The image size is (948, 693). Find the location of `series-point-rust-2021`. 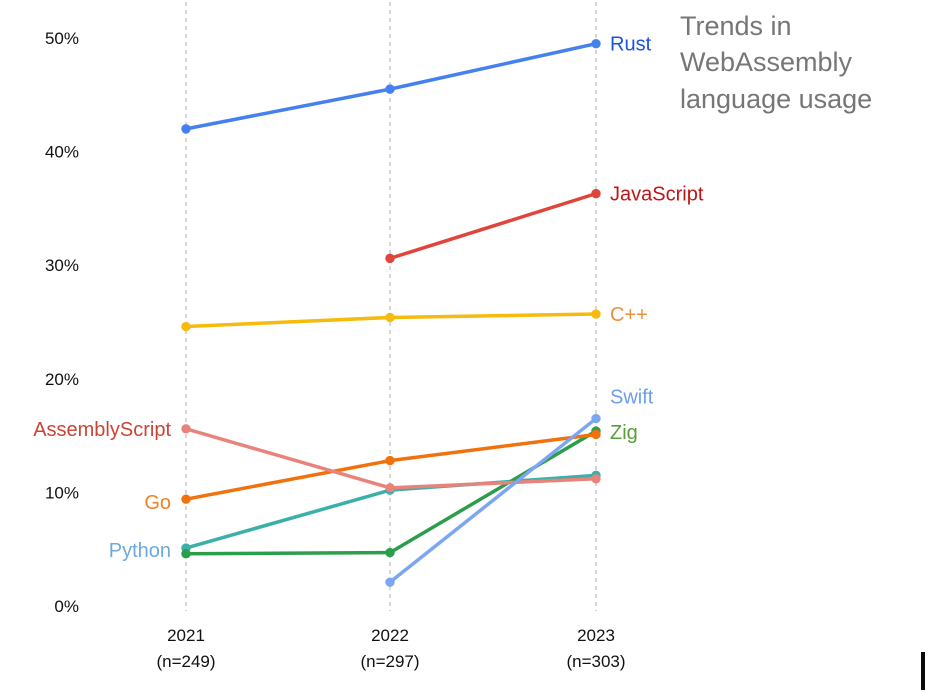

series-point-rust-2021 is located at coordinates (186, 129).